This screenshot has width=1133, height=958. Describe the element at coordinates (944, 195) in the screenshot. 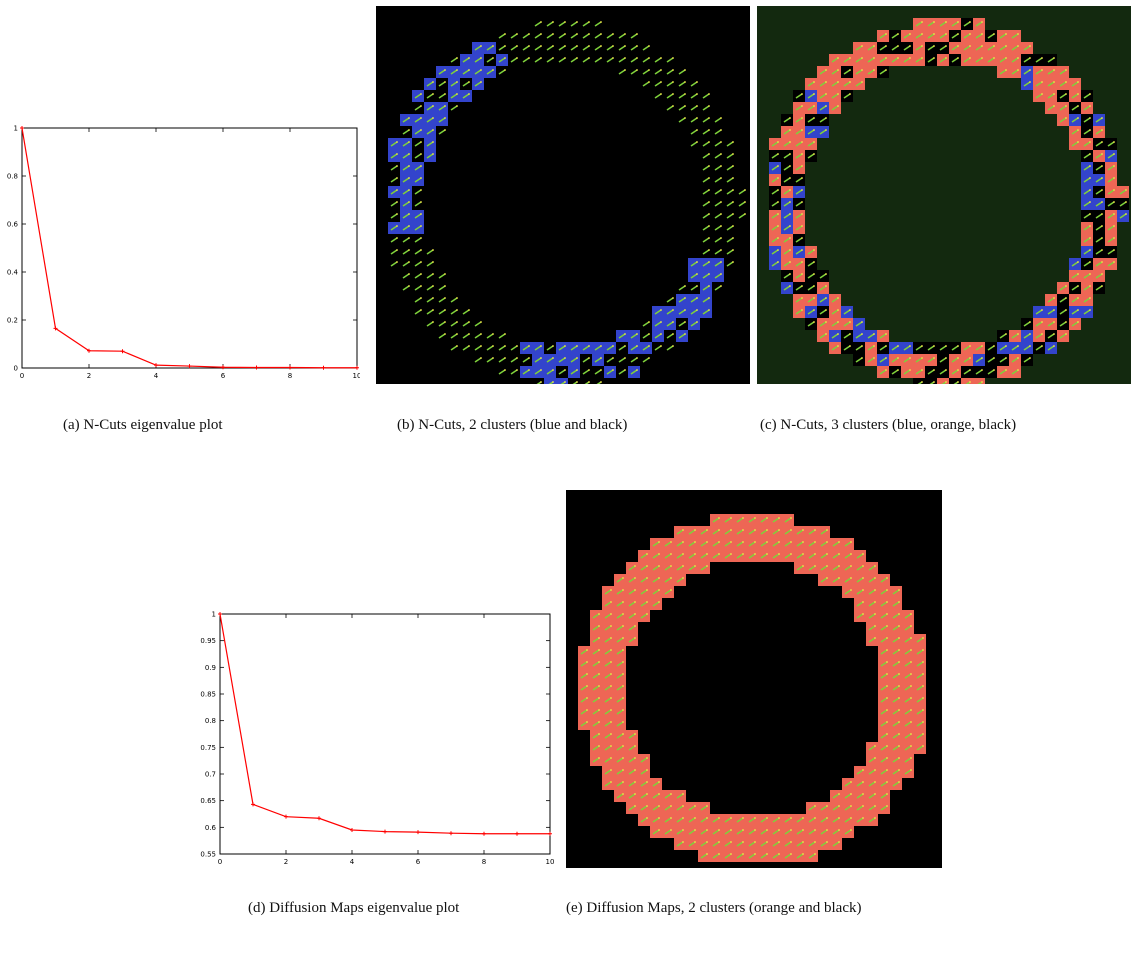

I see `ncuts-3-clusters-image` at that location.